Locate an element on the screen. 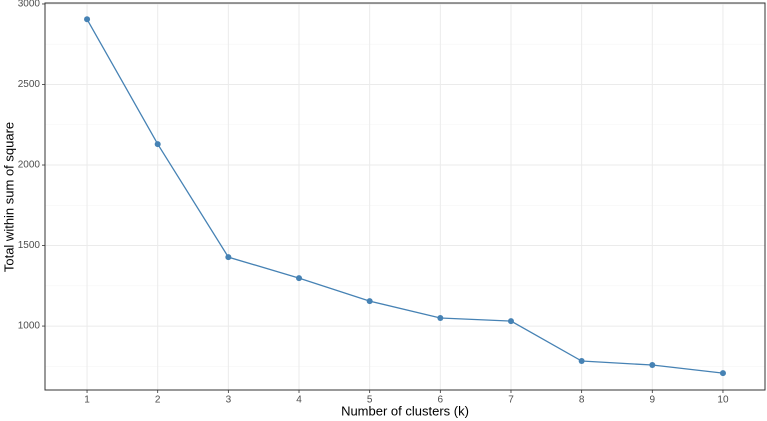 This screenshot has height=421, width=767. x-tick-label: 3 is located at coordinates (229, 400).